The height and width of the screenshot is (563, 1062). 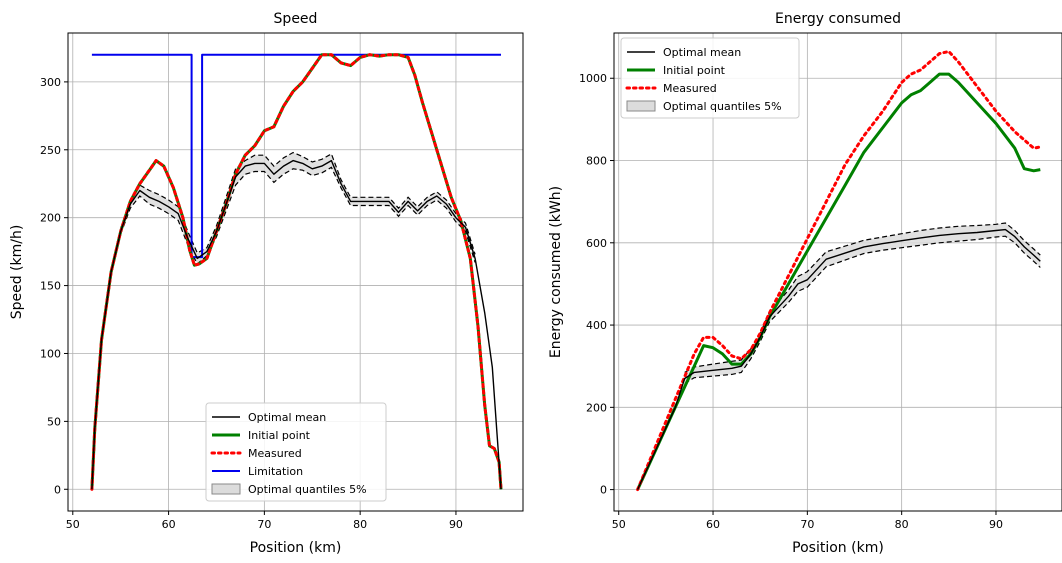 I want to click on speed-y-tick-label-0: 0, so click(x=57, y=489).